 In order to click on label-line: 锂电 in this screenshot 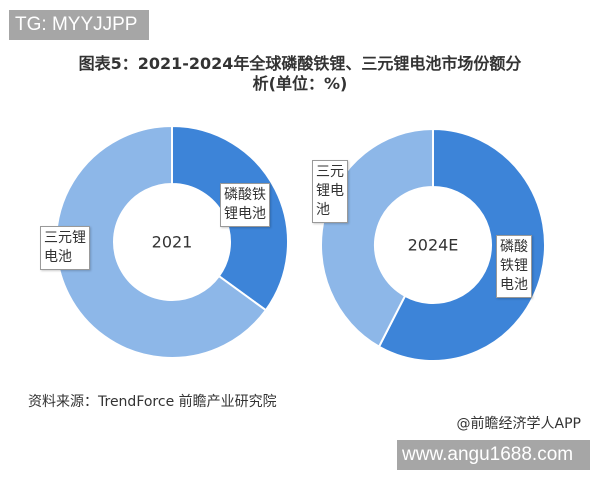, I will do `click(330, 191)`.